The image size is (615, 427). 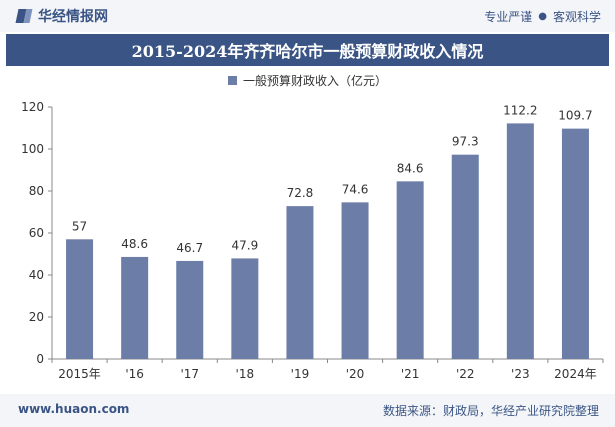 I want to click on x-tick-label: '17, so click(x=189, y=374).